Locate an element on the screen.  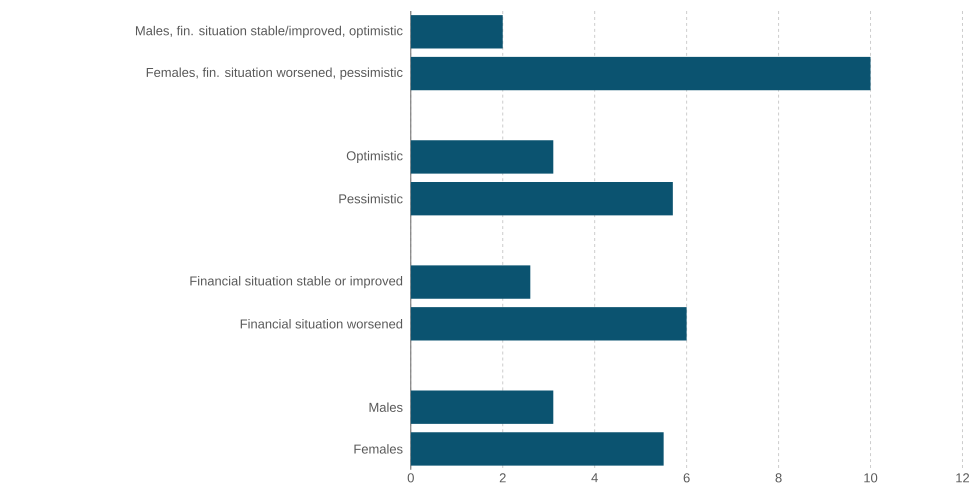
y-tick-label: Females is located at coordinates (378, 449).